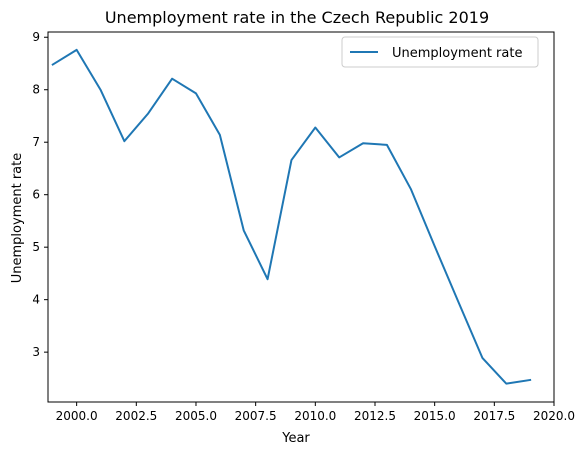 This screenshot has width=578, height=455. Describe the element at coordinates (17, 218) in the screenshot. I see `y-axis-label: Unemployment rate` at that location.